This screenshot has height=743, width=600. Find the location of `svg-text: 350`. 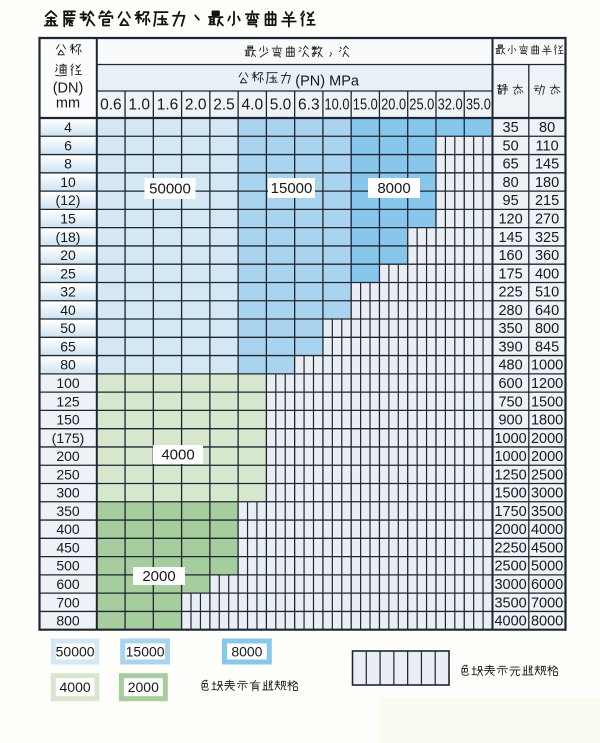

svg-text: 350 is located at coordinates (510, 329).